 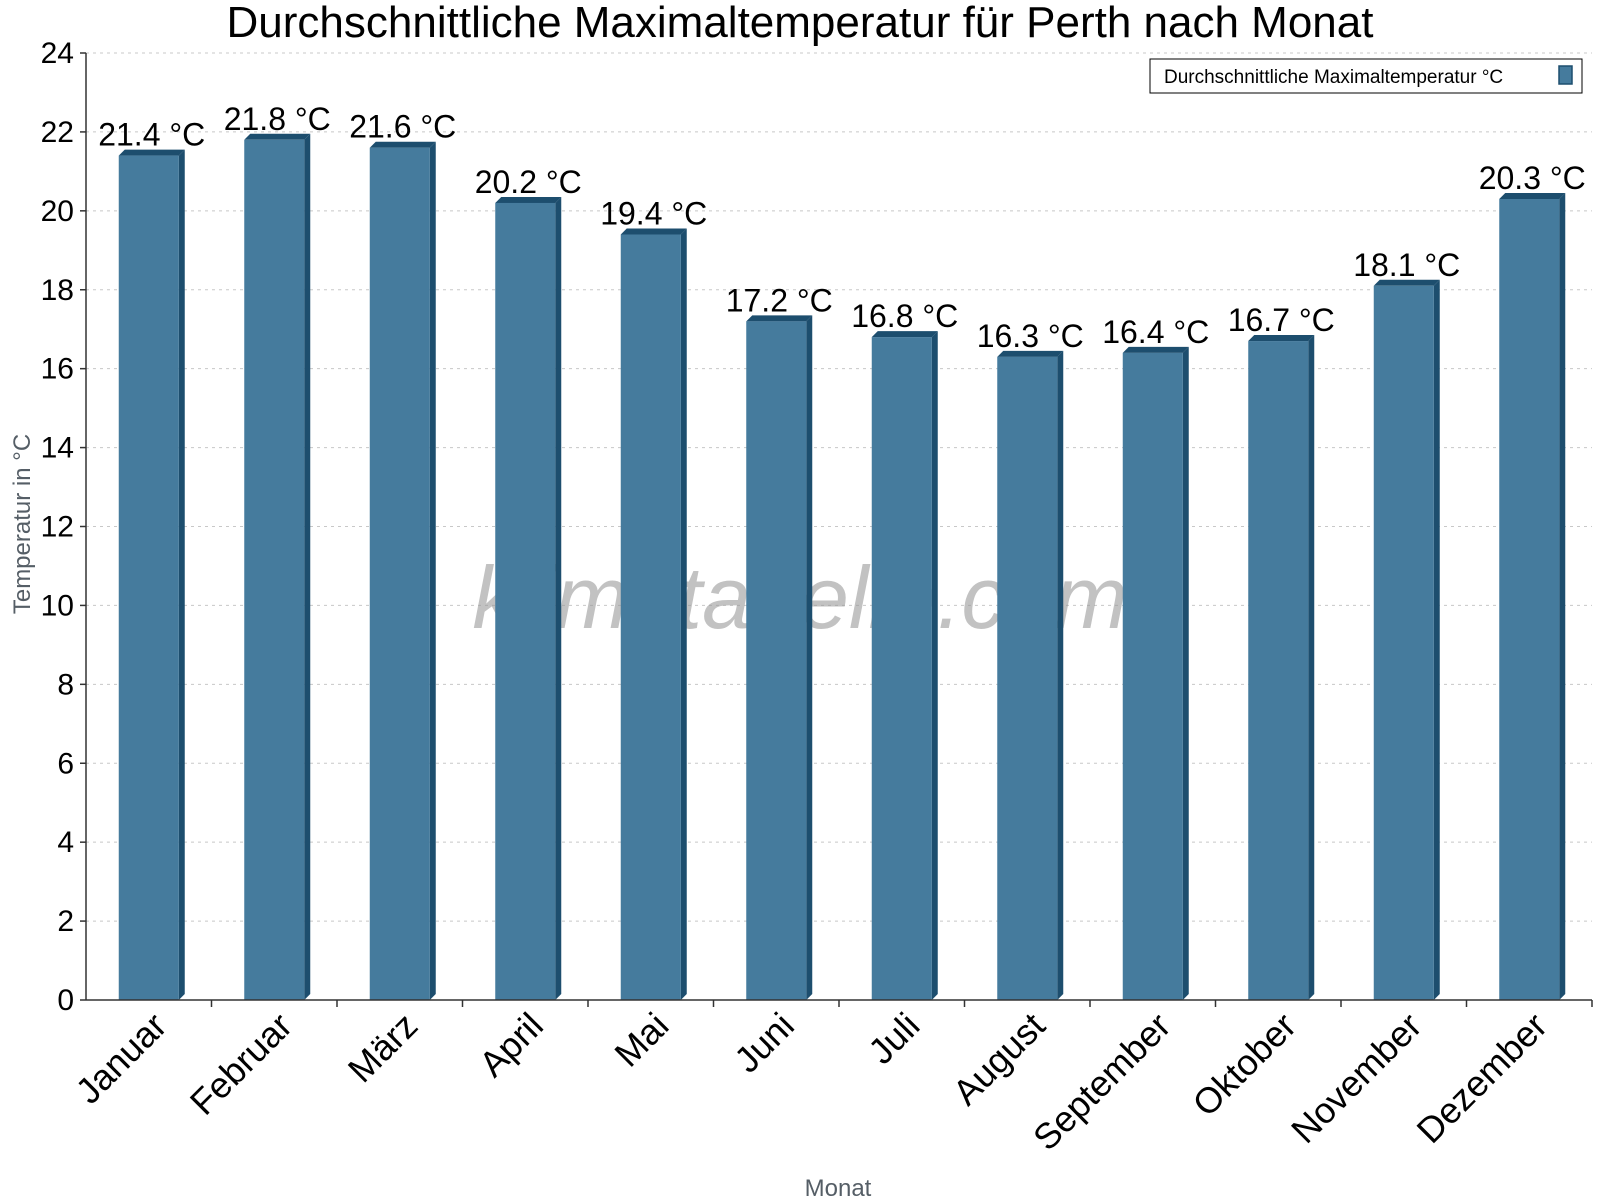 What do you see at coordinates (1102, 1082) in the screenshot?
I see `x-tick-label: September` at bounding box center [1102, 1082].